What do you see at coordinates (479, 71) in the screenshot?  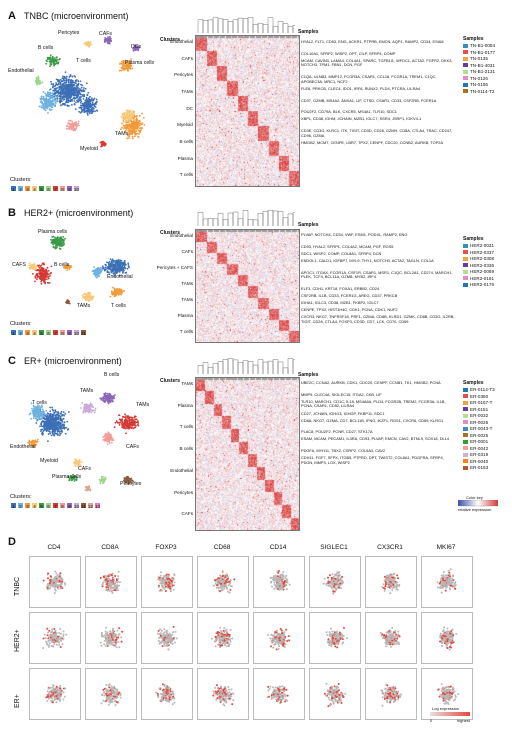 I see `sample-legend-item: TN-B1-2131` at bounding box center [479, 71].